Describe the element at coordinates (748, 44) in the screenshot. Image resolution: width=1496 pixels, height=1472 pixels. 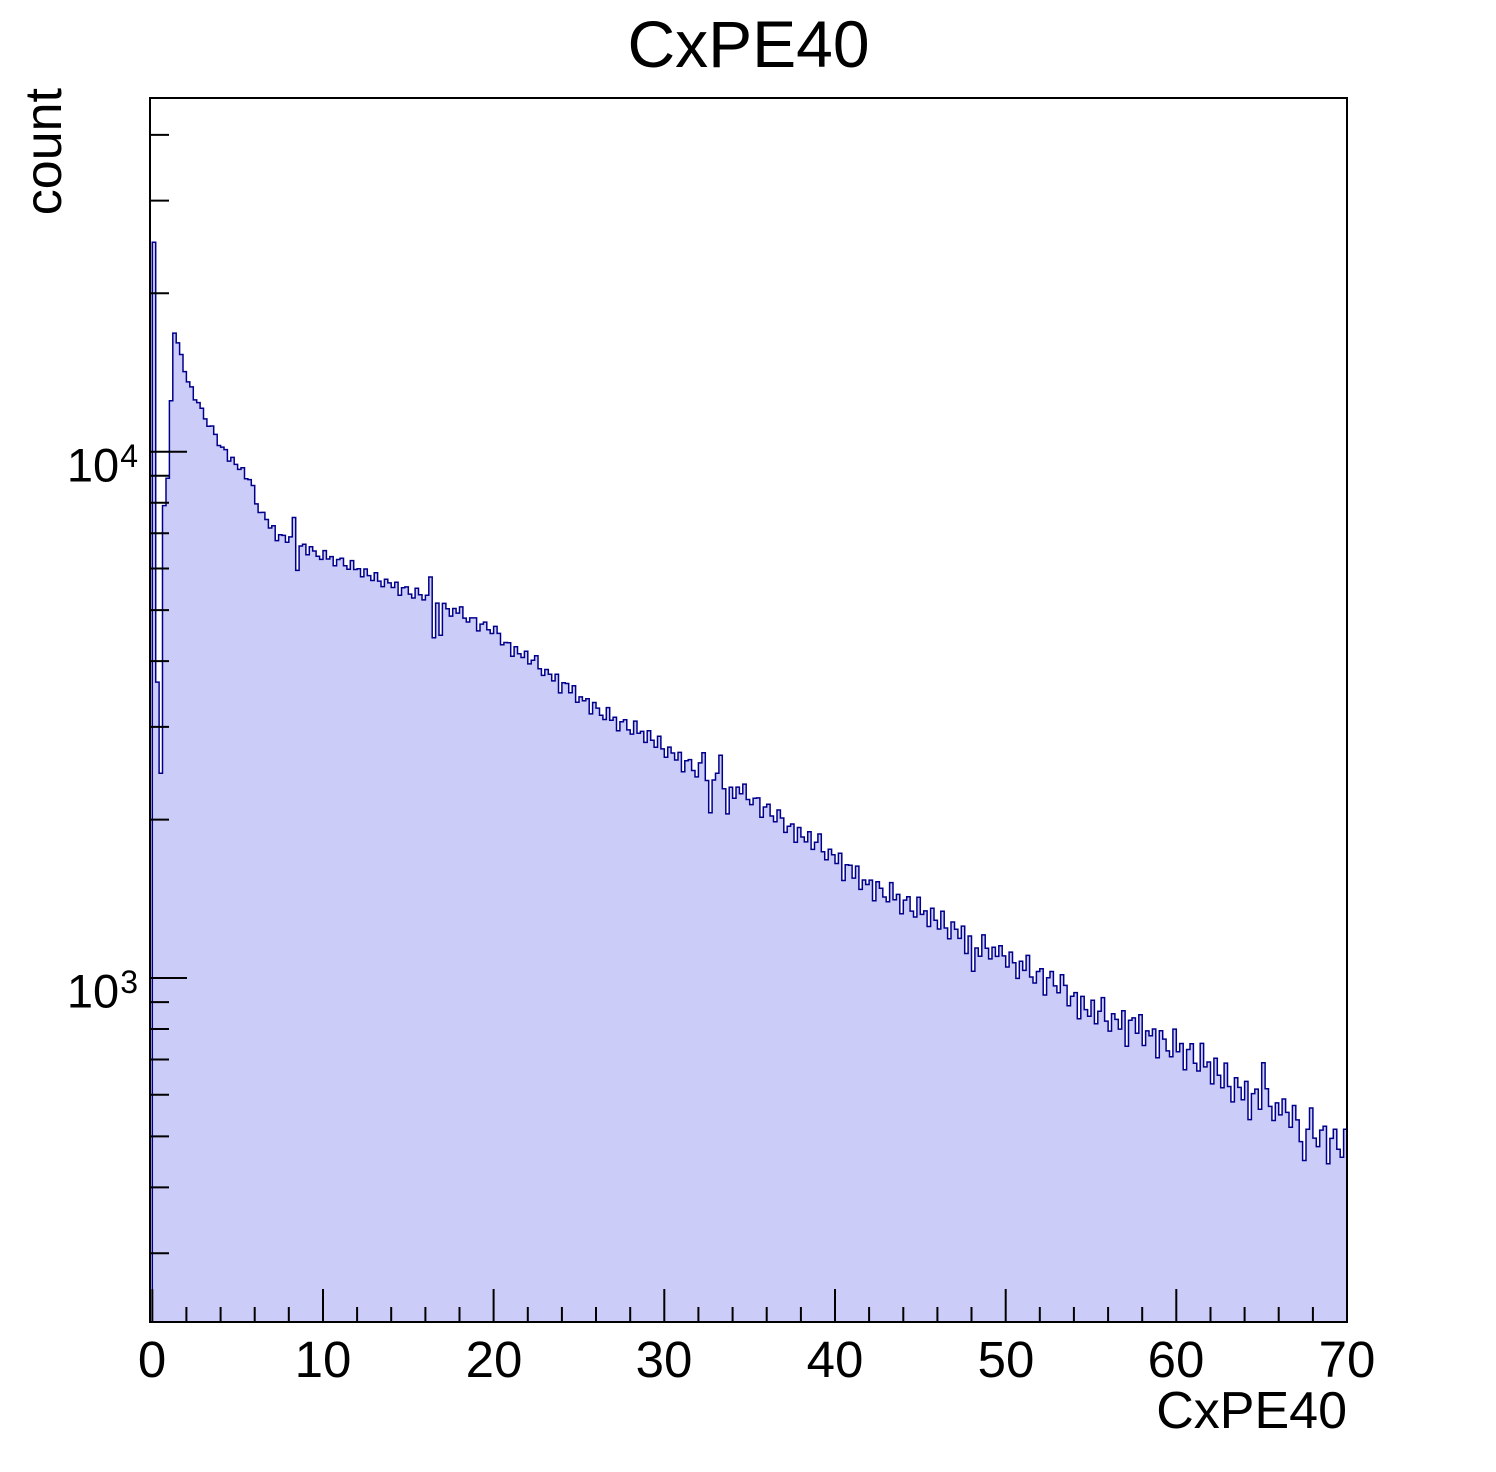
I see `chart-title: CxPE40` at that location.